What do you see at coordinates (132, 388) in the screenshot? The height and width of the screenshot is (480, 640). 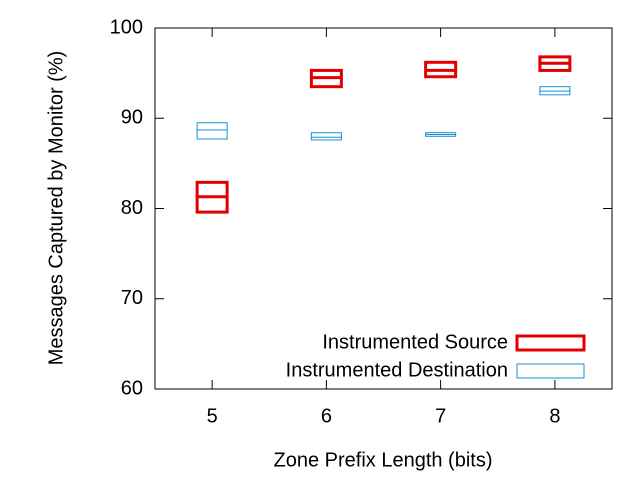 I see `y-tick-label: 60` at bounding box center [132, 388].